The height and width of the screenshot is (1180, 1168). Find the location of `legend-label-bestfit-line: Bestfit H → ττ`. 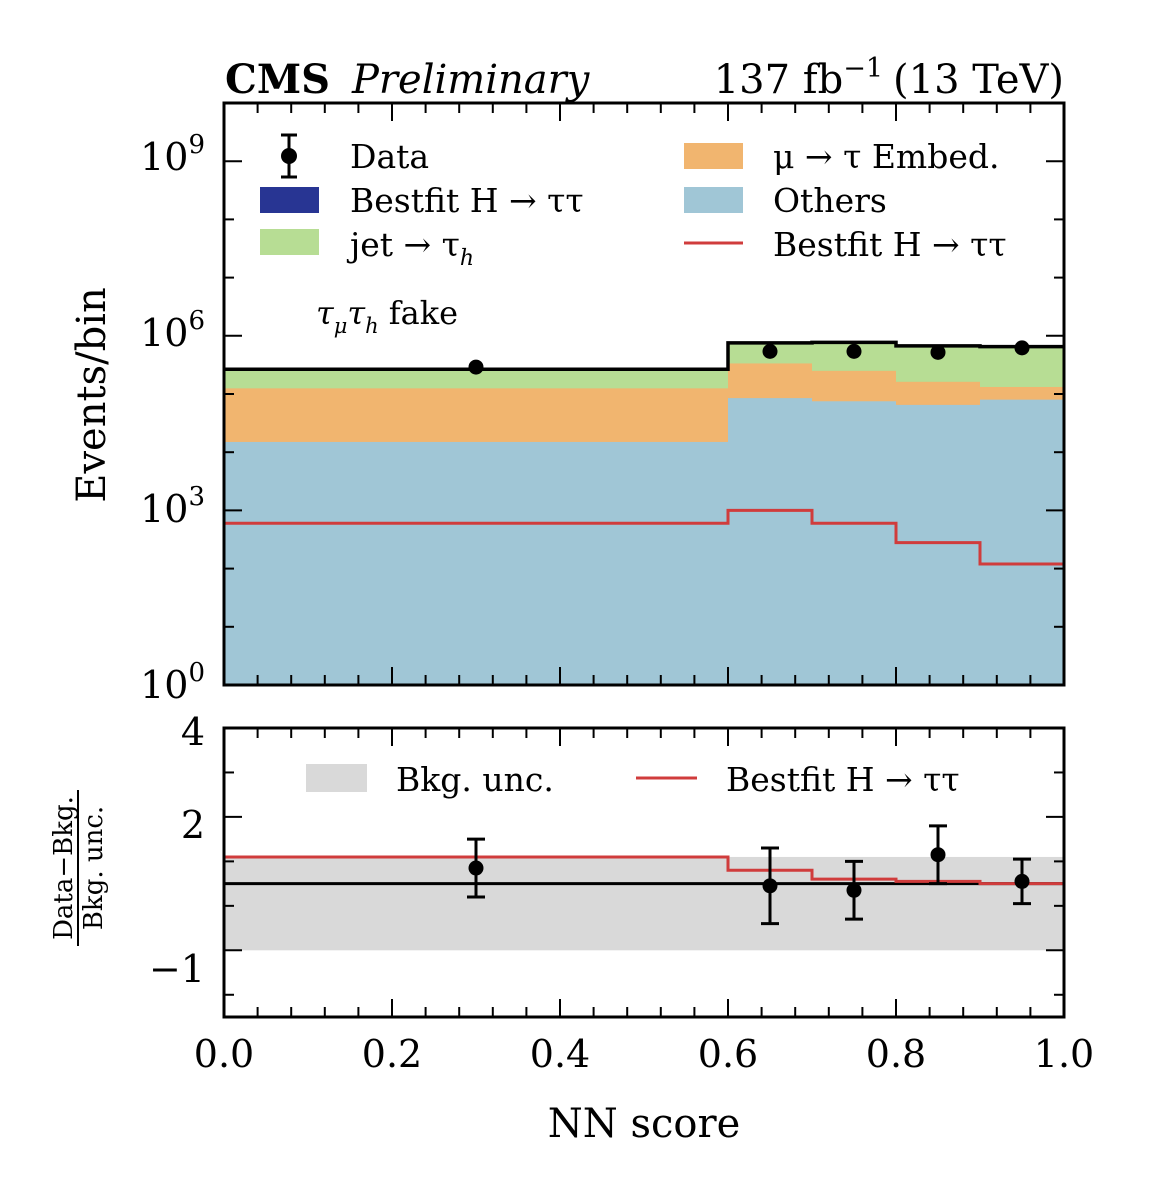

legend-label-bestfit-line: Bestfit H → ττ is located at coordinates (890, 244).